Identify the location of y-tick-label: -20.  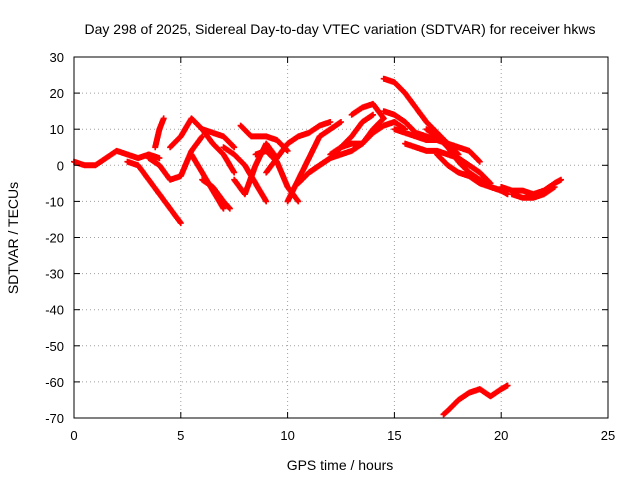
(54, 238).